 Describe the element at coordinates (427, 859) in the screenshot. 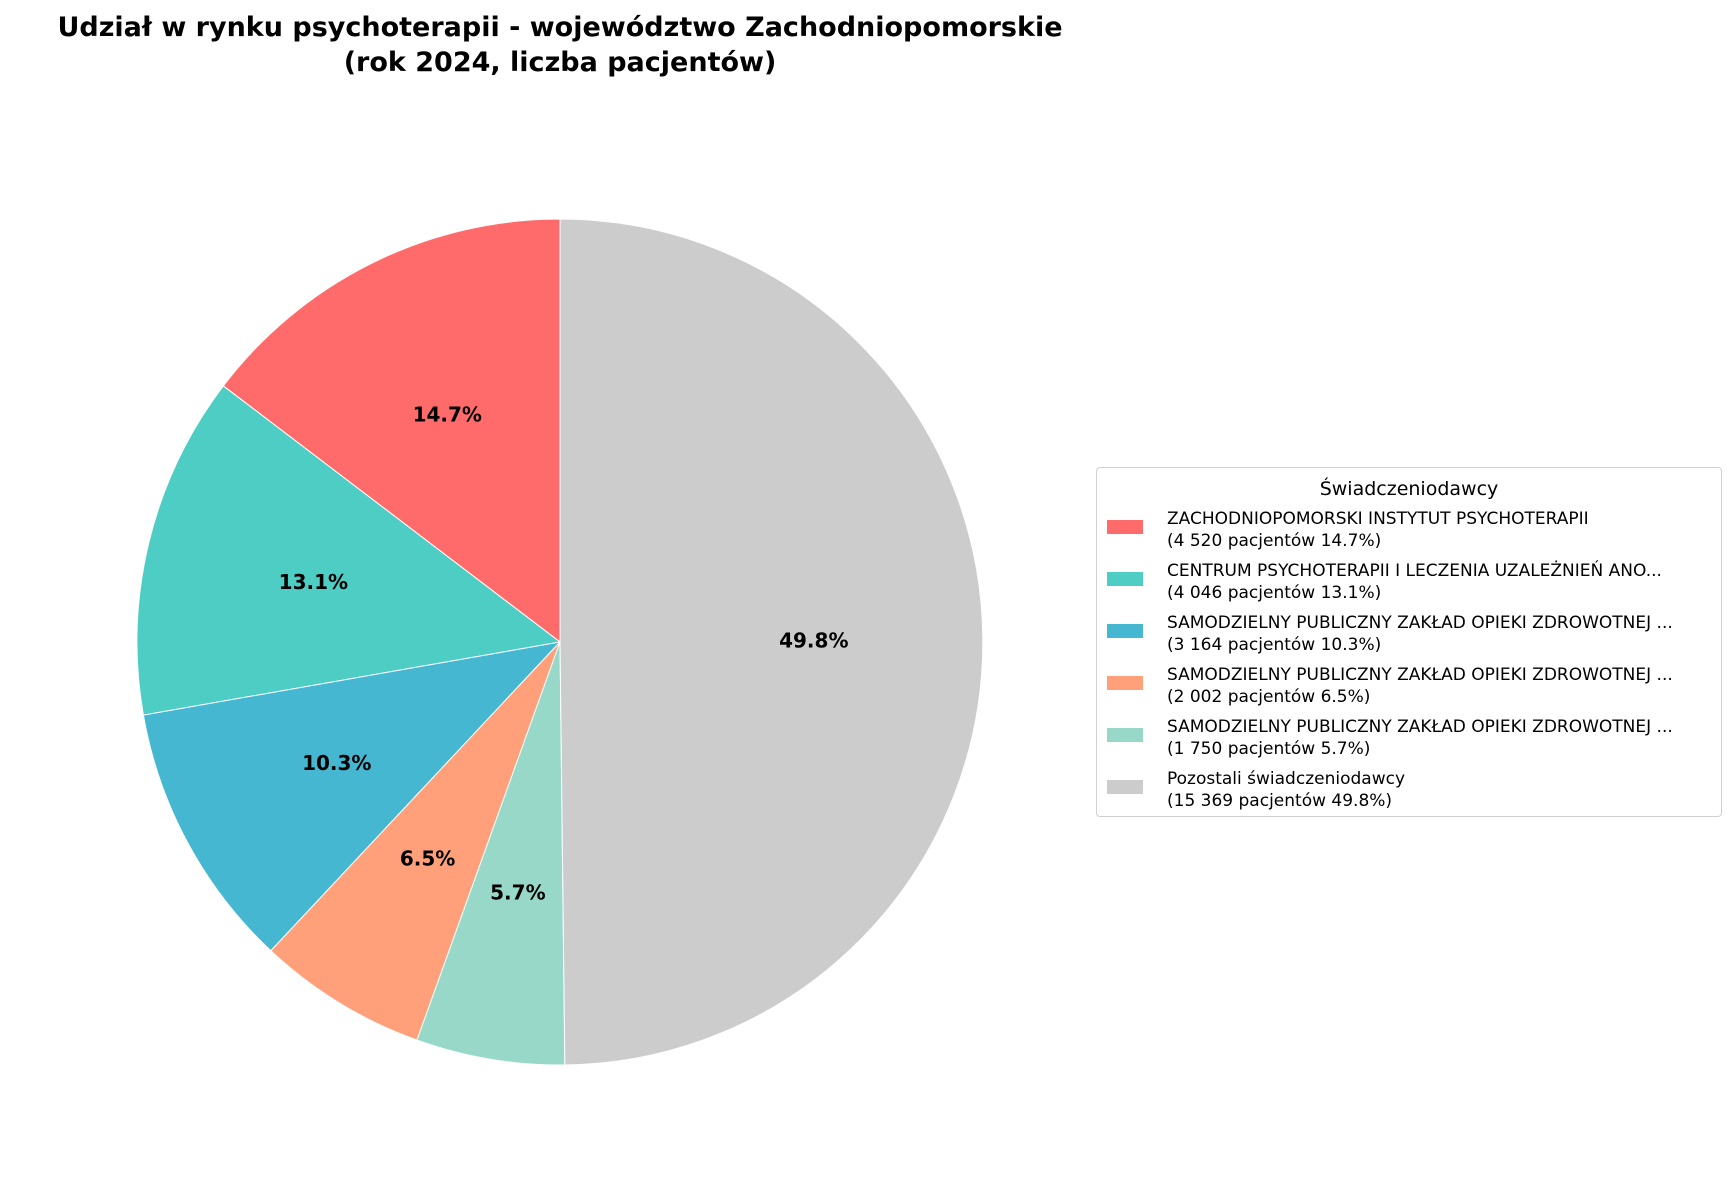

I see `slice-percent-label: 6.5%` at that location.